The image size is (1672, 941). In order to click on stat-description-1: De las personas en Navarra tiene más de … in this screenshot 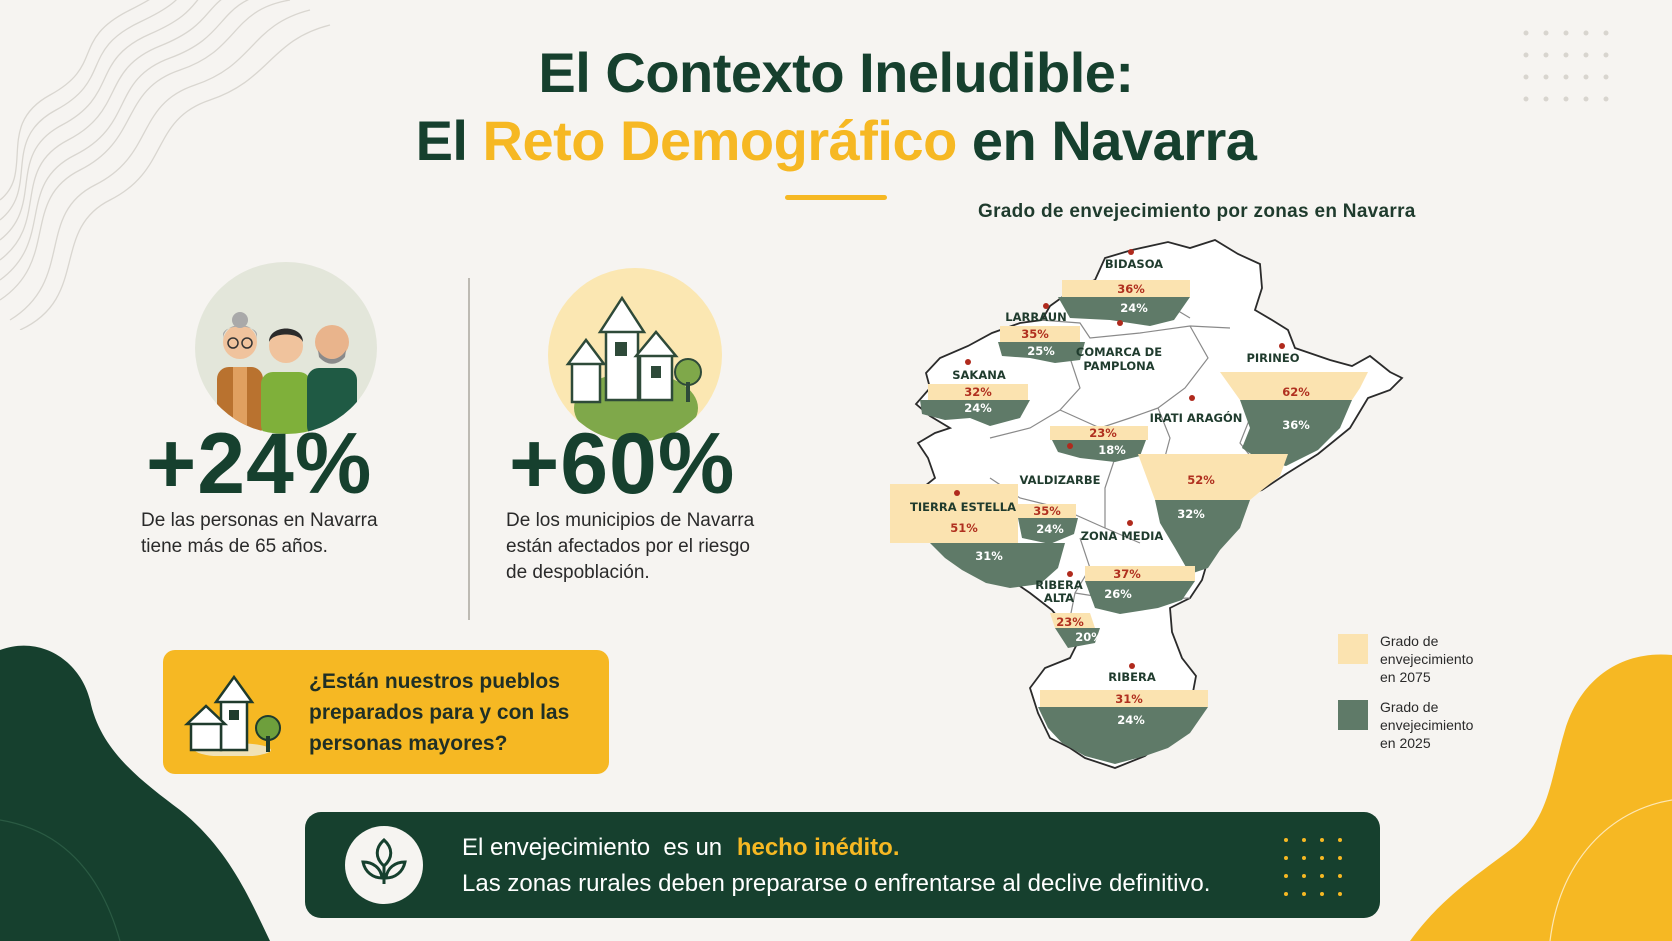, I will do `click(259, 534)`.